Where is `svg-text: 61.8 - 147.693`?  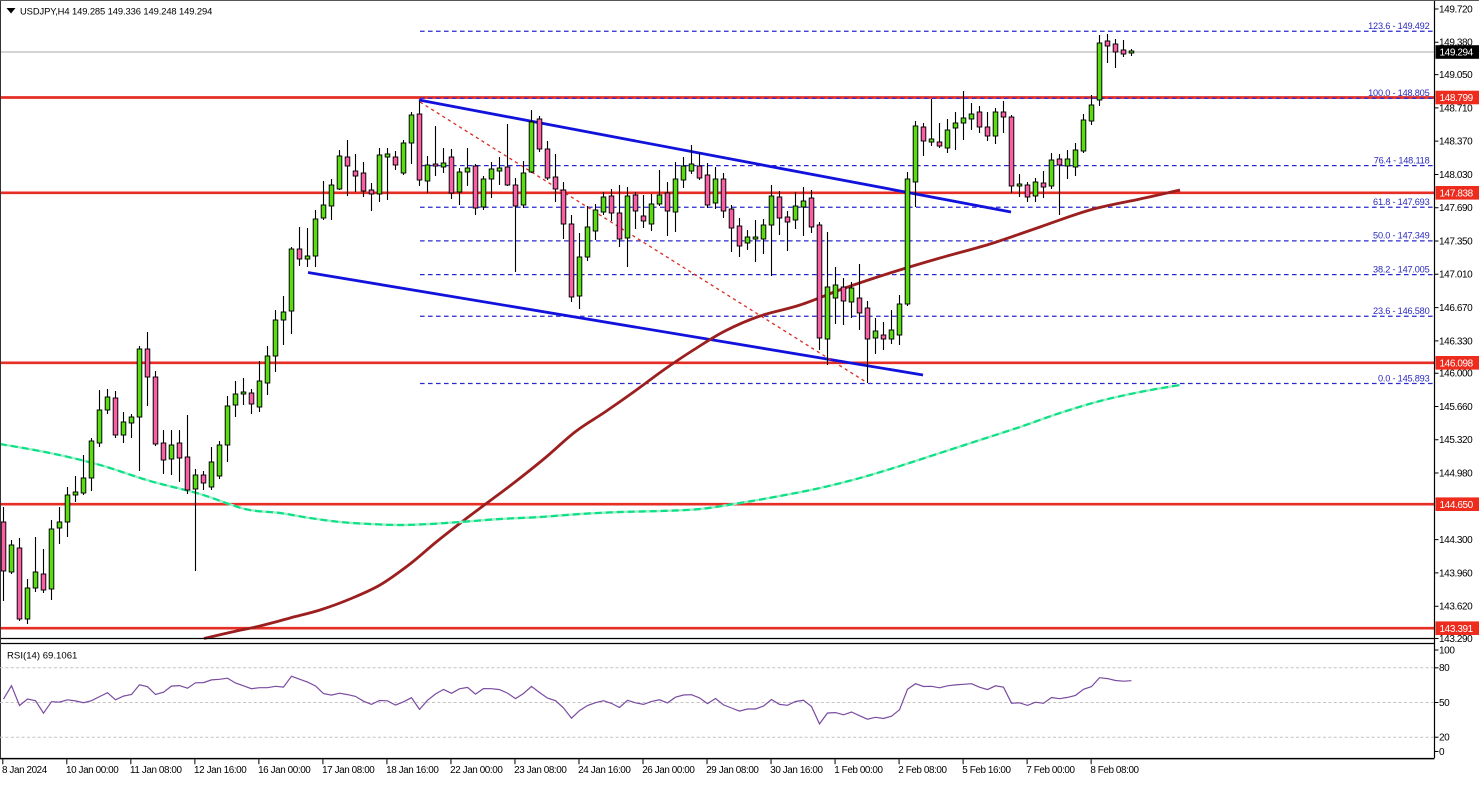 svg-text: 61.8 - 147.693 is located at coordinates (1401, 202).